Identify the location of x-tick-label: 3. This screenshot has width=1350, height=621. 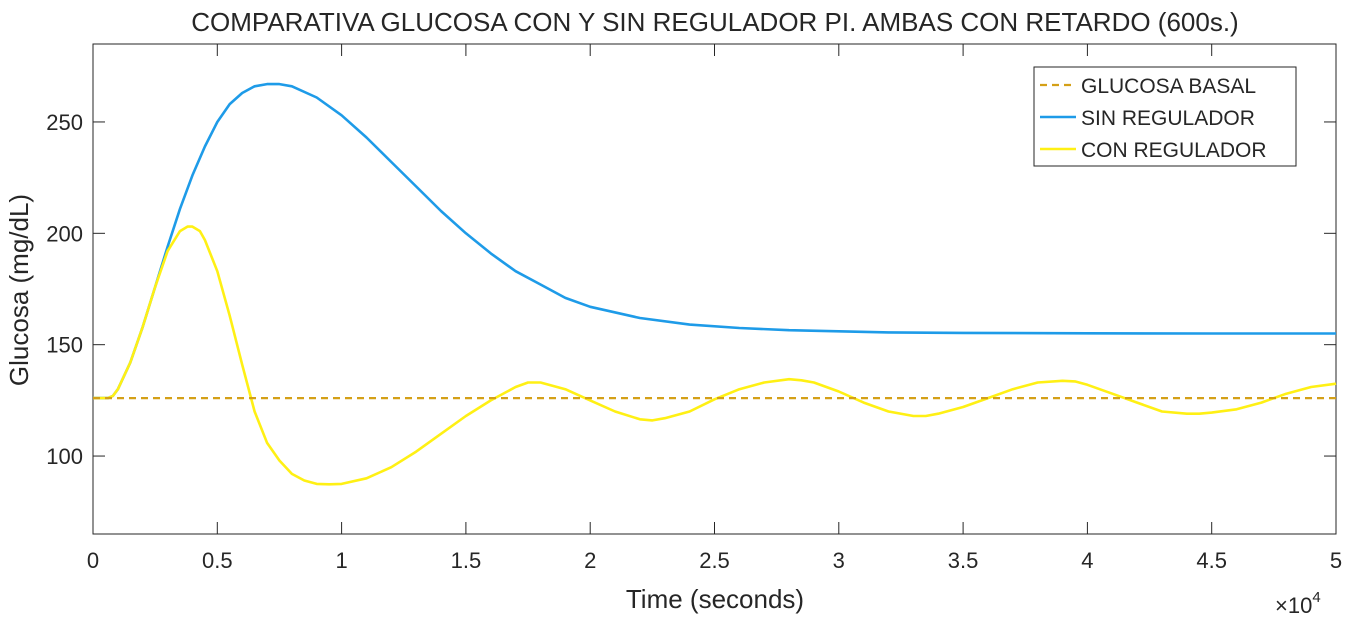
(839, 560).